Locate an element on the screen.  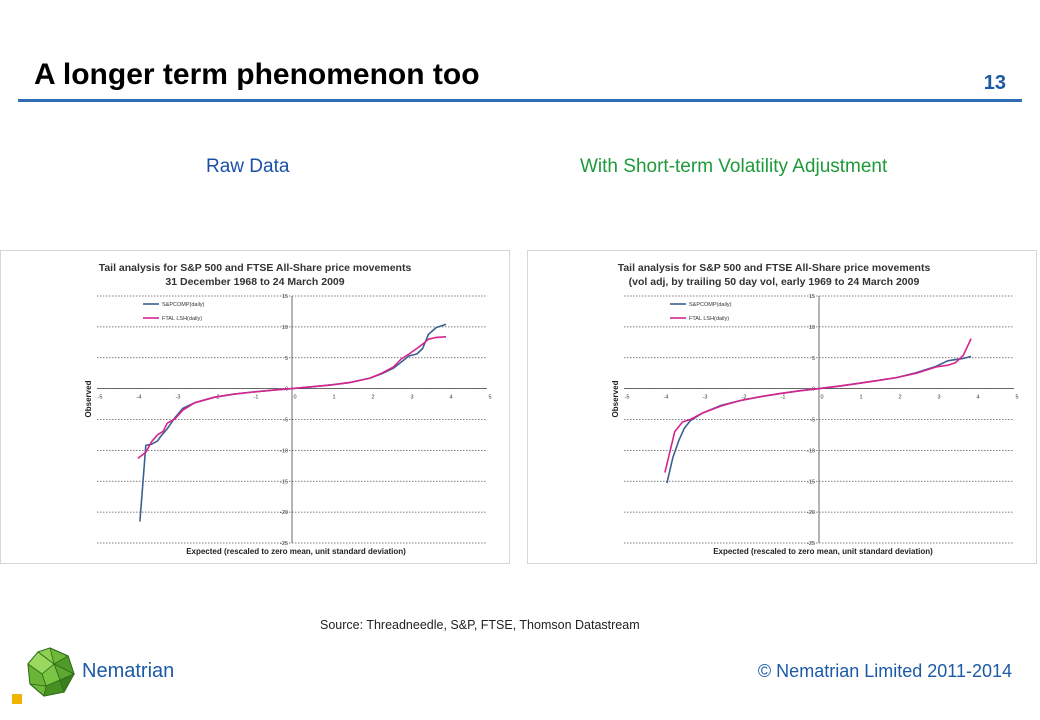
subtitle-vol-adjusted: With Short-term Volatility Adjustment is located at coordinates (734, 166).